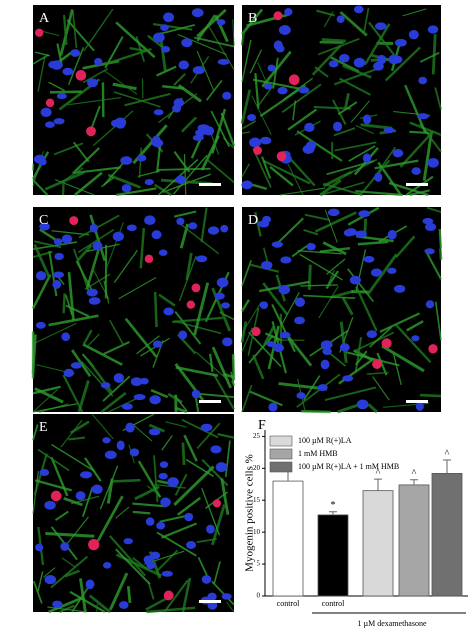 The width and height of the screenshot is (474, 632). What do you see at coordinates (348, 466) in the screenshot?
I see `legend-label: 100 µM R(+)LA + 1 mM HMB` at bounding box center [348, 466].